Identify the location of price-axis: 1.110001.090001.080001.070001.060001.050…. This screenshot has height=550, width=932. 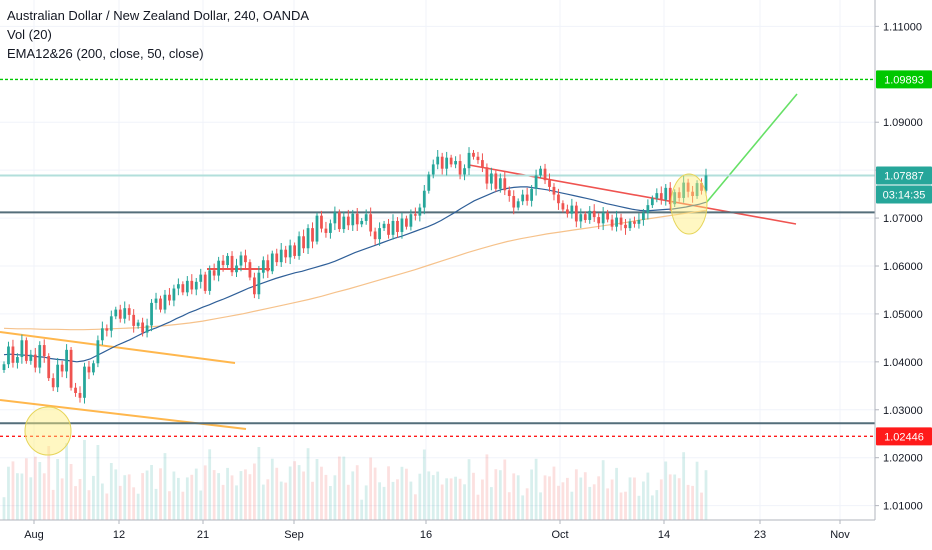
(903, 260).